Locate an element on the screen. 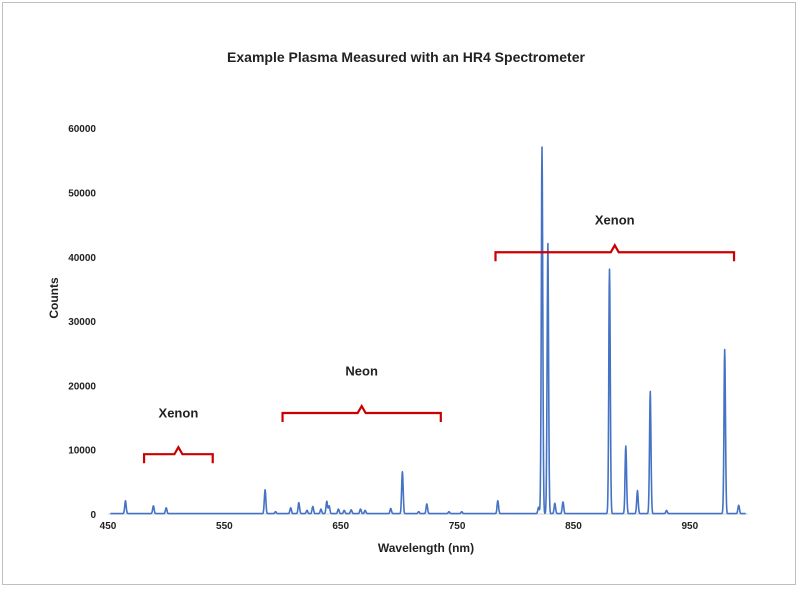 The width and height of the screenshot is (800, 589). x-axis-label: Wavelength (nm) is located at coordinates (426, 548).